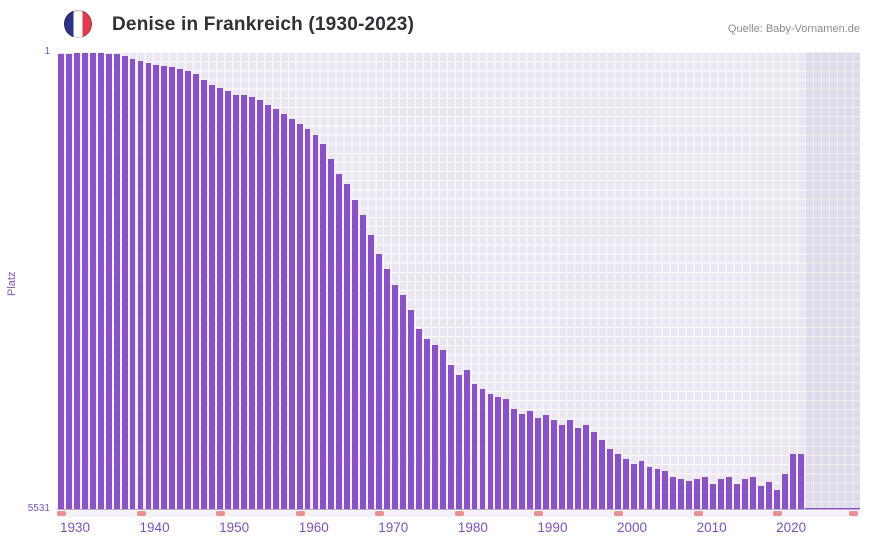 Image resolution: width=873 pixels, height=552 pixels. Describe the element at coordinates (490, 452) in the screenshot. I see `bar-year-1984` at that location.